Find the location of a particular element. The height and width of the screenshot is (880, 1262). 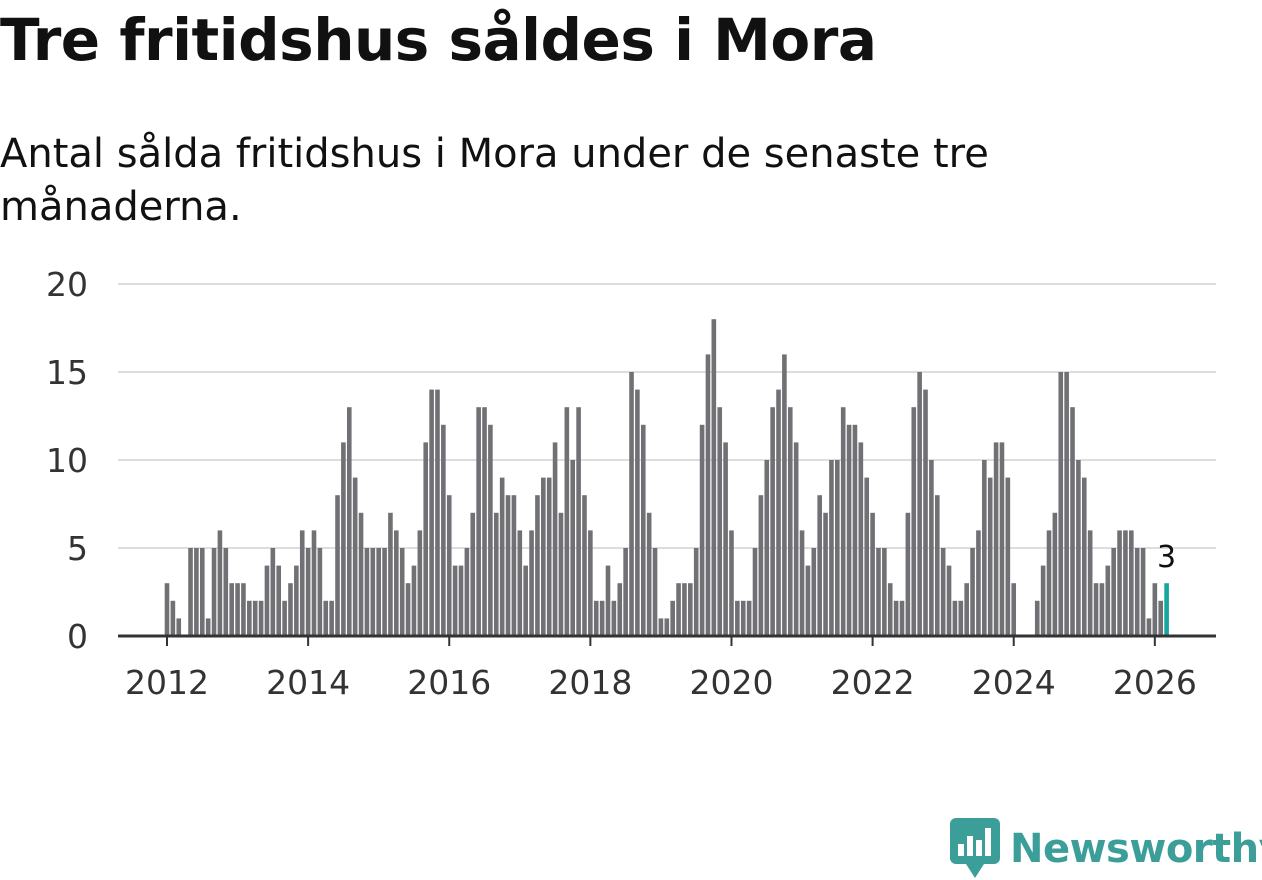

x-tick-label: 2018 is located at coordinates (590, 682).